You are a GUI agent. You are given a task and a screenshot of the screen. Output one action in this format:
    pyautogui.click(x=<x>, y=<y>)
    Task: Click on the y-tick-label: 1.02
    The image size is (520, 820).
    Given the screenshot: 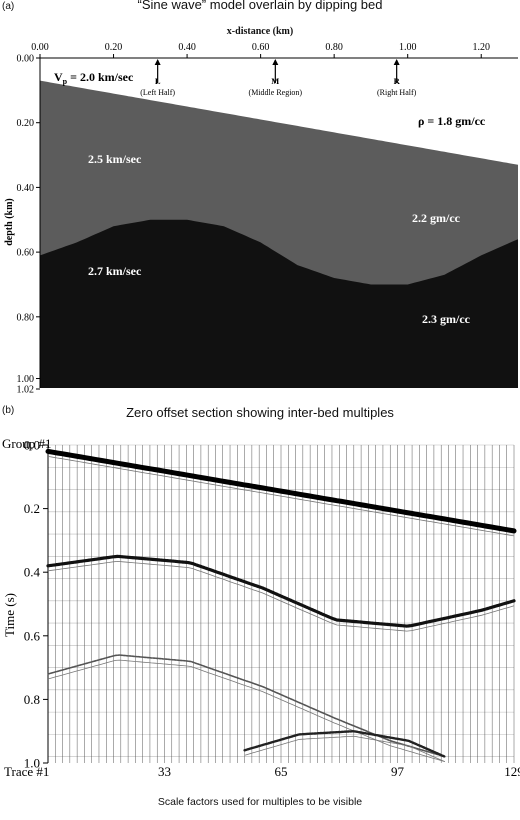 What is the action you would take?
    pyautogui.click(x=26, y=390)
    